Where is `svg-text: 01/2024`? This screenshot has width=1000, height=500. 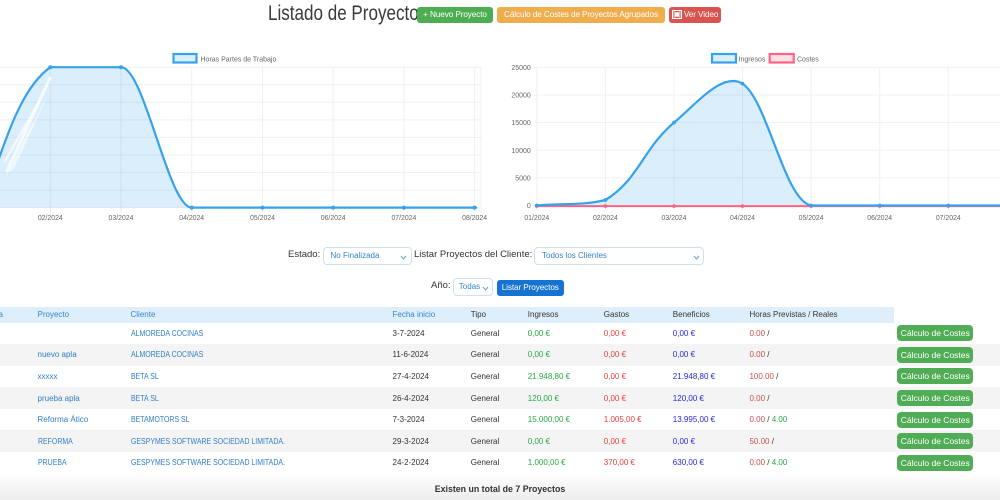
svg-text: 01/2024 is located at coordinates (536, 218).